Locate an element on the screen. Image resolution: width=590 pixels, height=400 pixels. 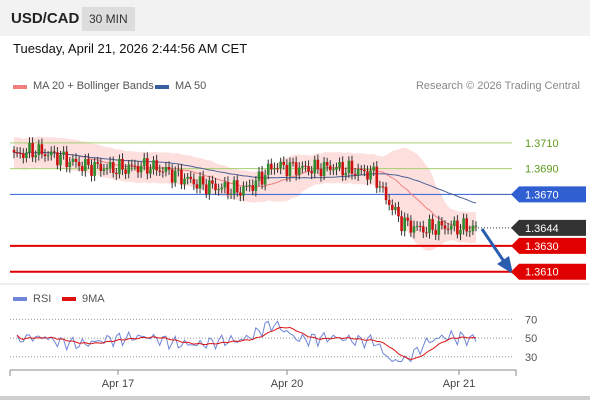
credit-text: Research © 2026 Trading Central is located at coordinates (497, 86).